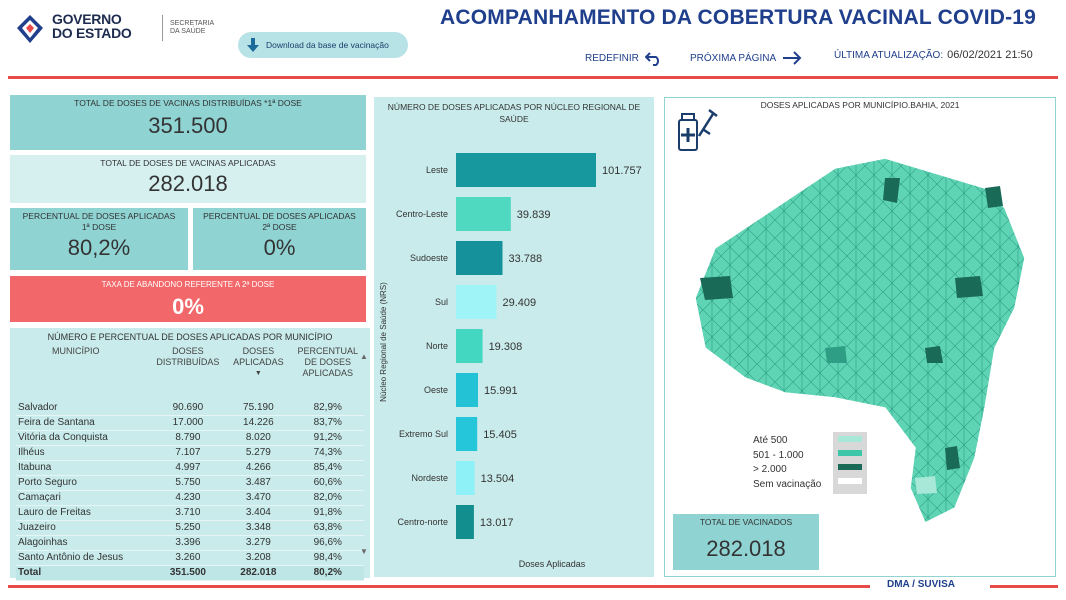 This screenshot has width=1066, height=600. Describe the element at coordinates (83, 558) in the screenshot. I see `cell-municipio: Santo Antônio de Jesus` at that location.